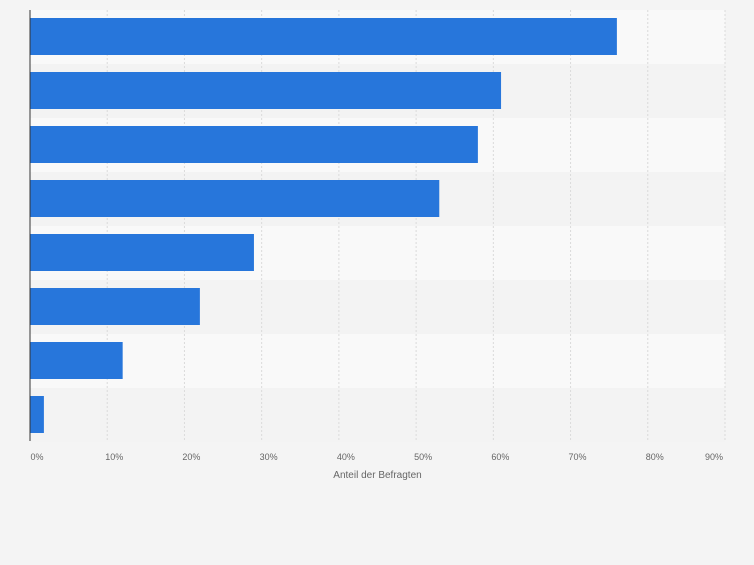  What do you see at coordinates (191, 457) in the screenshot?
I see `x-tick-label: 20%` at bounding box center [191, 457].